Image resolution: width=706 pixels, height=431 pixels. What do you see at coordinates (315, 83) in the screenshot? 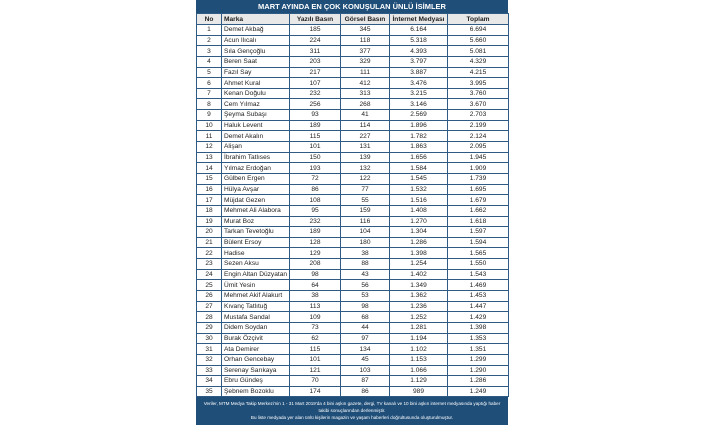
I see `cell-yazili-basin: 107` at bounding box center [315, 83].